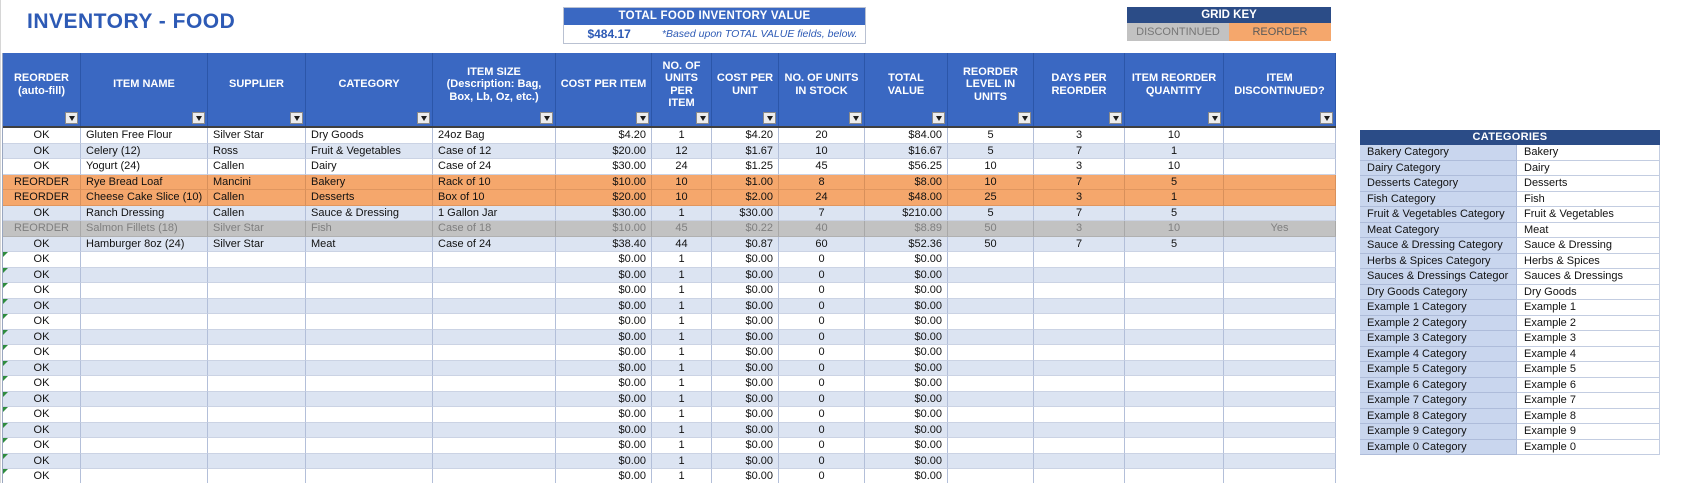  Describe the element at coordinates (1174, 213) in the screenshot. I see `cell-reorder-quantity: 5` at that location.